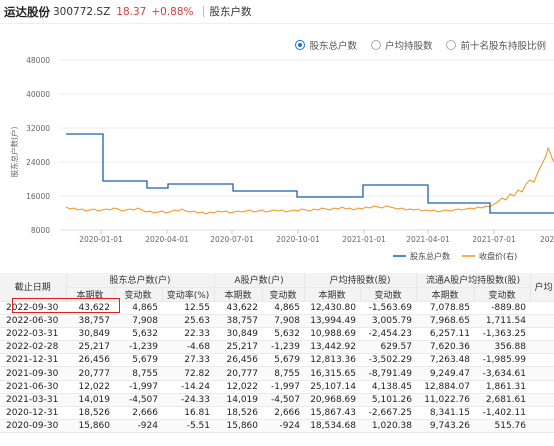  I want to click on table-cell: 3,005.79, so click(388, 321).